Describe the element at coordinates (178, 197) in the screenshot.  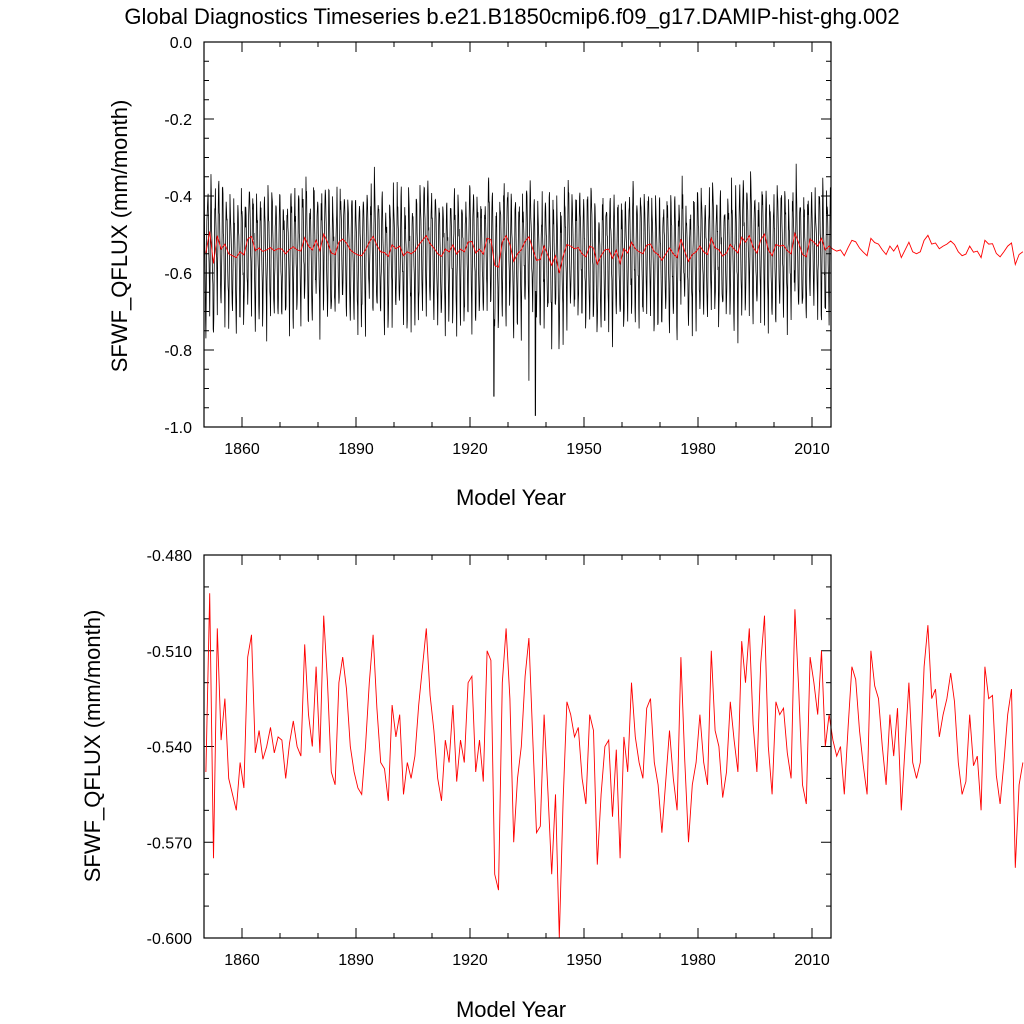
I see `y-tick-label: -0.4` at that location.